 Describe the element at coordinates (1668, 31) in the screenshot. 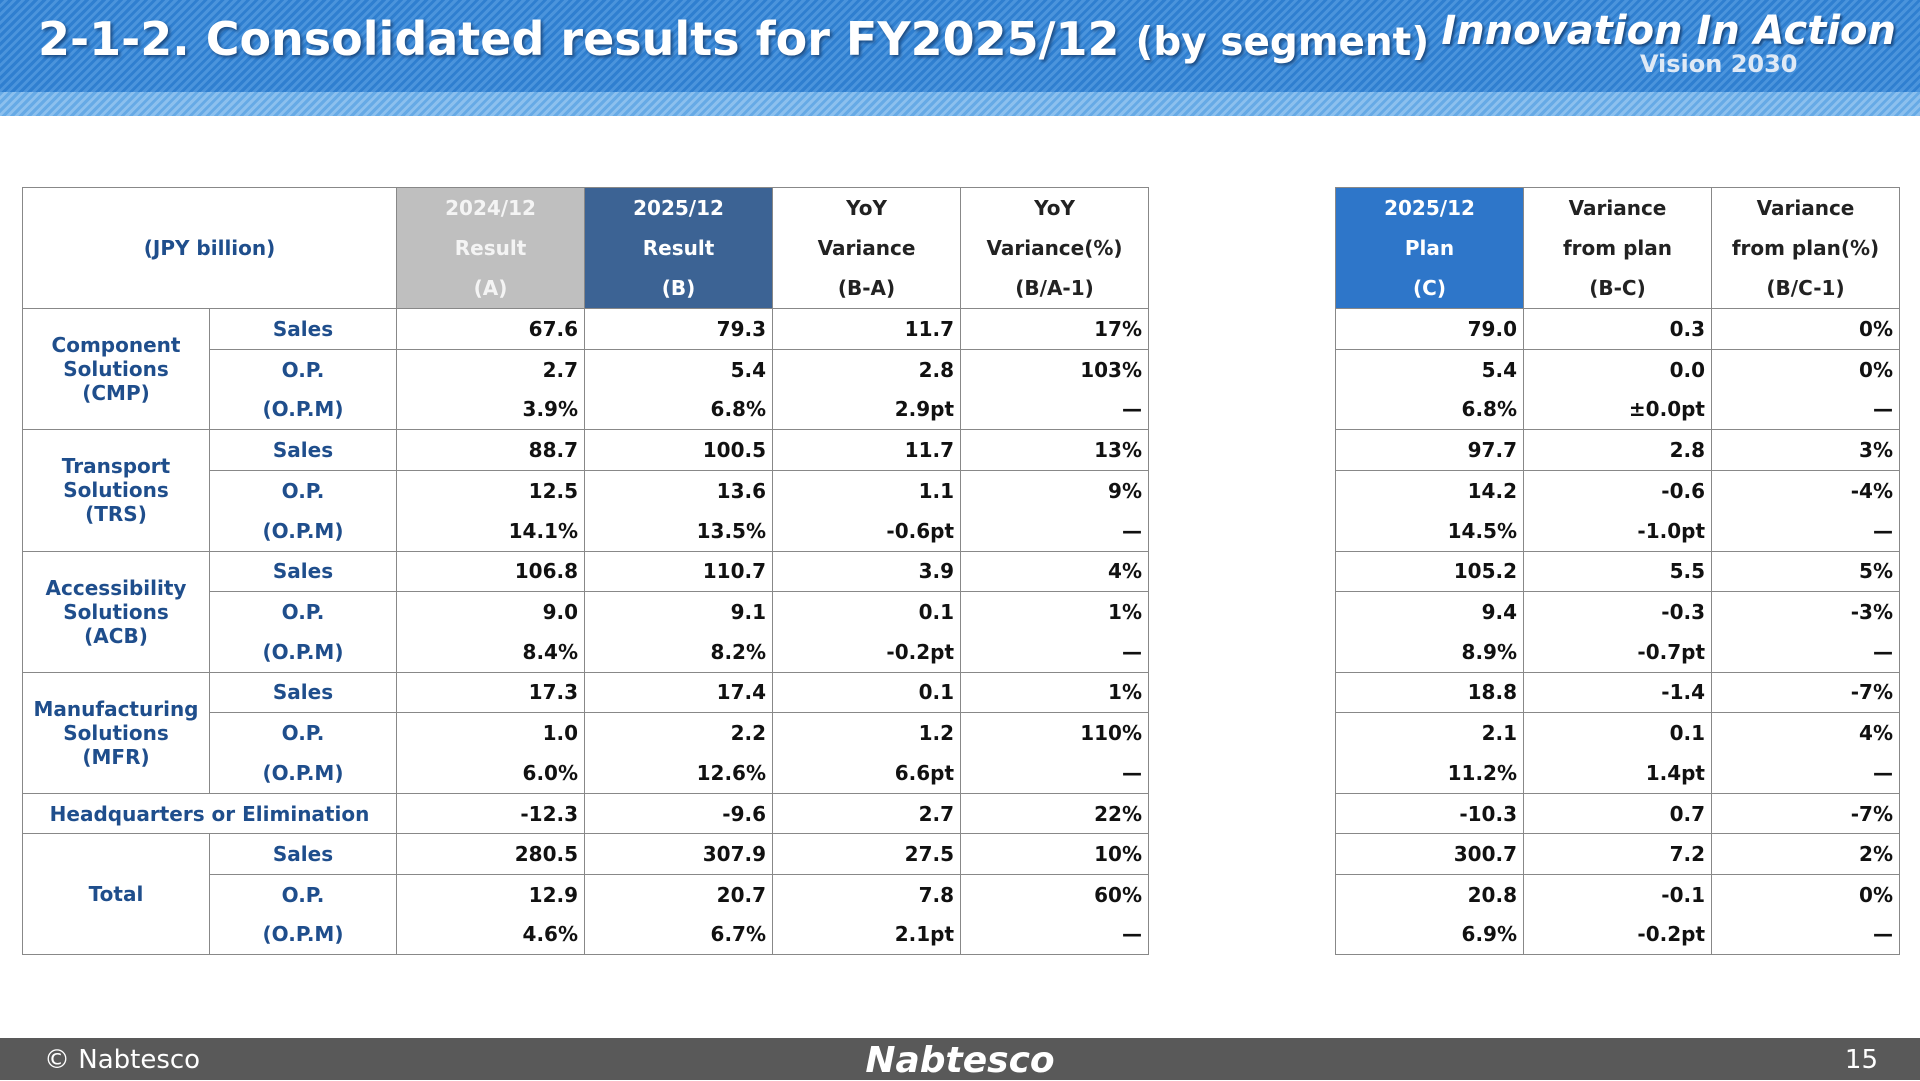

I see `logo-text: Innovation In Action` at that location.